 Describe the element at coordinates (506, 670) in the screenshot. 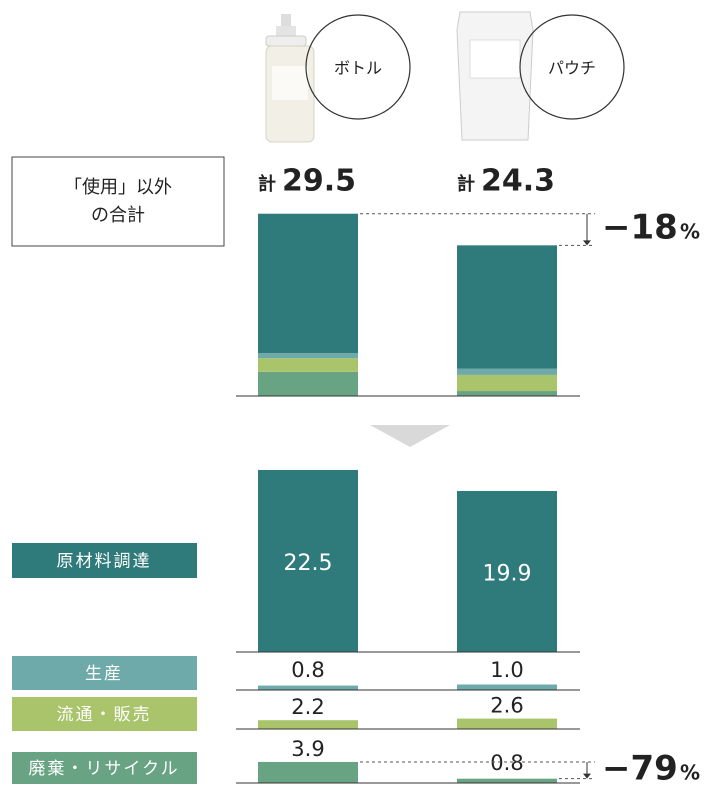

I see `value-label: 1.0` at that location.